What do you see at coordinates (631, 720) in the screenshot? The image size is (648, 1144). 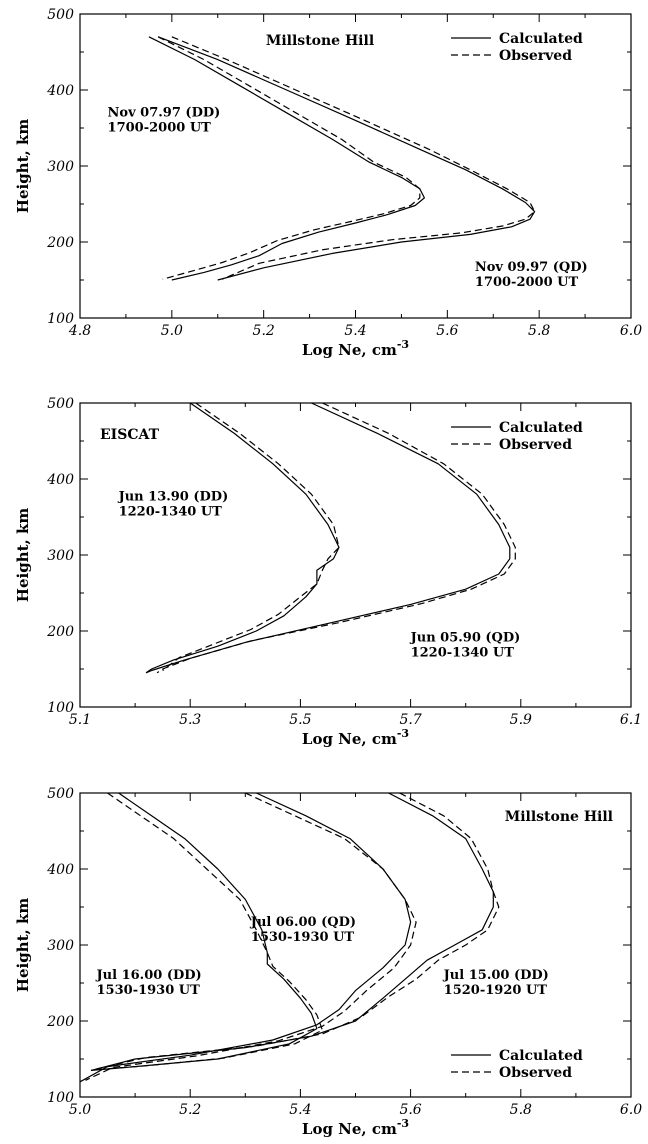 I see `x-tick-label: 6.1` at bounding box center [631, 720].